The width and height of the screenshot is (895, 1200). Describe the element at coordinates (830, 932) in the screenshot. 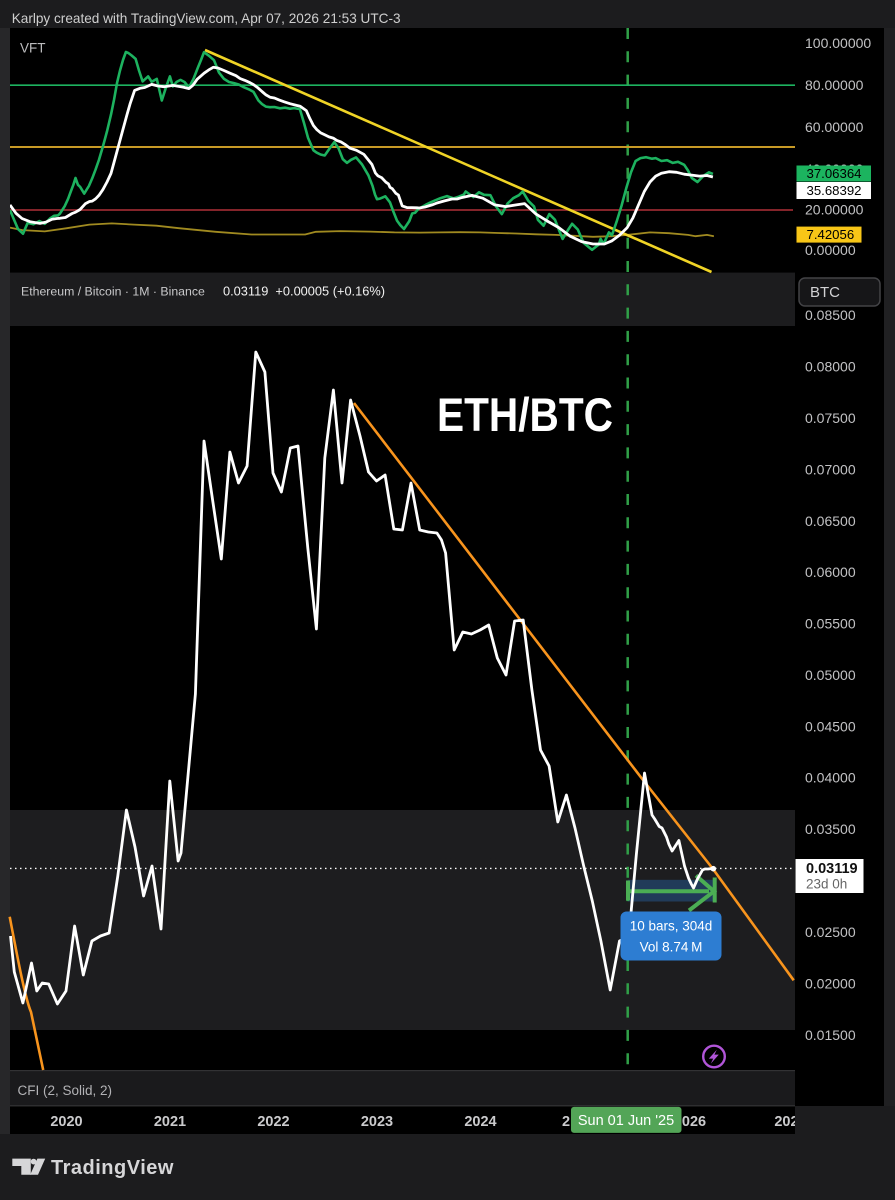

I see `svg-text: 0.02500` at that location.